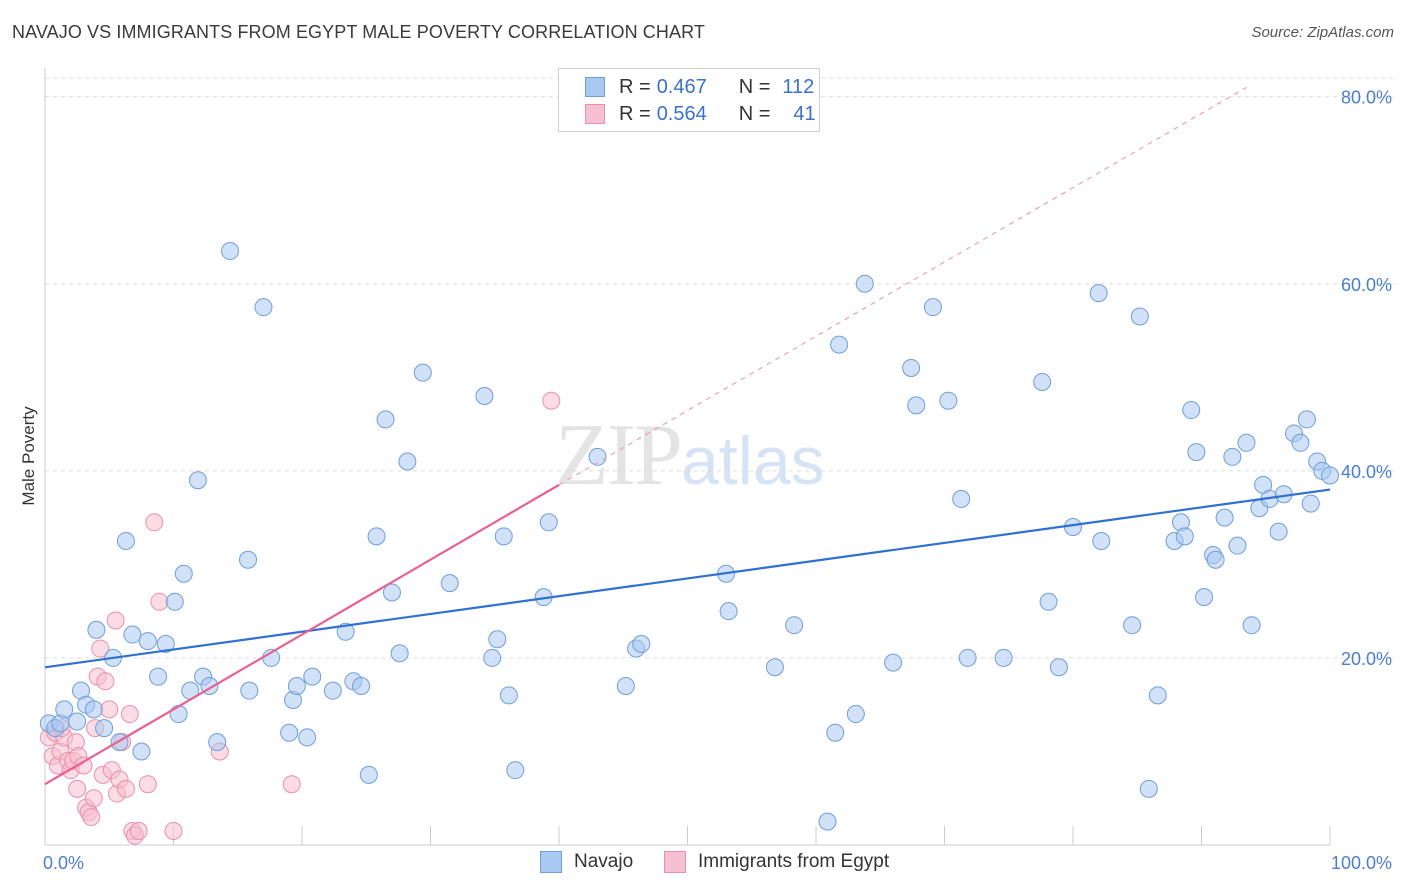  I want to click on legend-item-egypt: Immigrants from Egypt, so click(776, 862).